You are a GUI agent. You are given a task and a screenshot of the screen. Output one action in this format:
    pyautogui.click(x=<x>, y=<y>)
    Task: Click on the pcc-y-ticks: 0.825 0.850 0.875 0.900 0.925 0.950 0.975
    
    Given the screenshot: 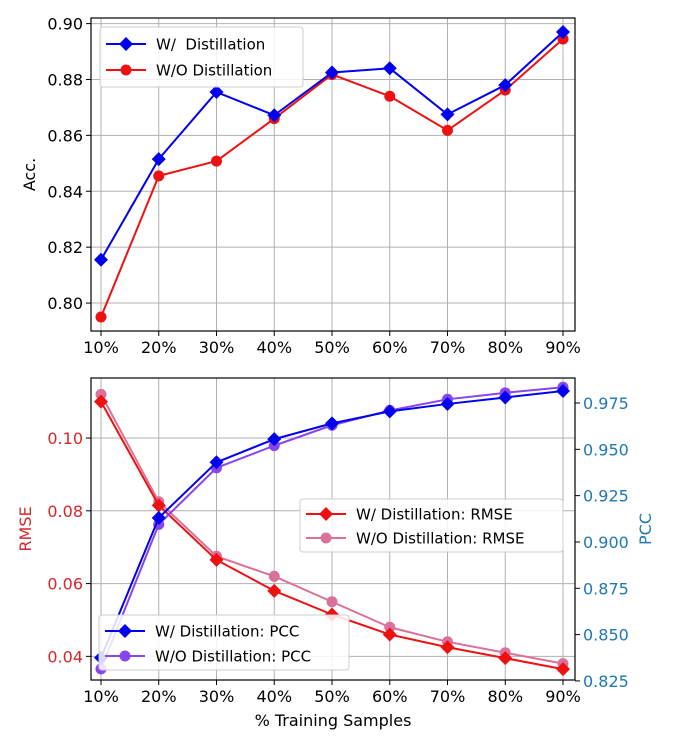 What is the action you would take?
    pyautogui.click(x=602, y=542)
    